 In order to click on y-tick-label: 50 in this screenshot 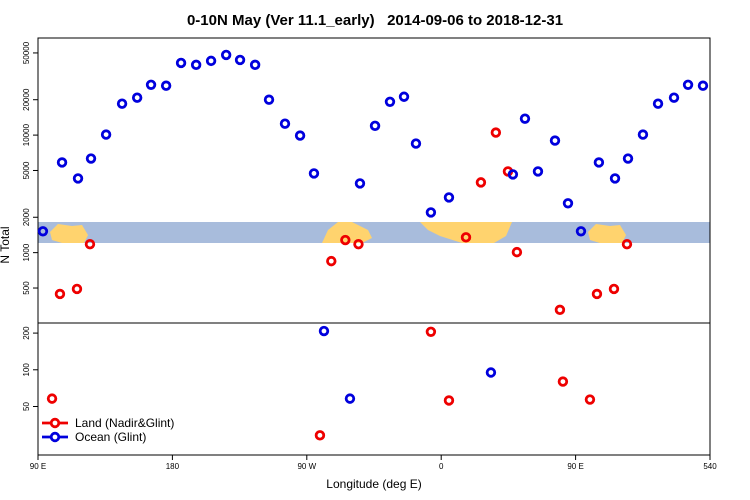, I will do `click(26, 405)`.